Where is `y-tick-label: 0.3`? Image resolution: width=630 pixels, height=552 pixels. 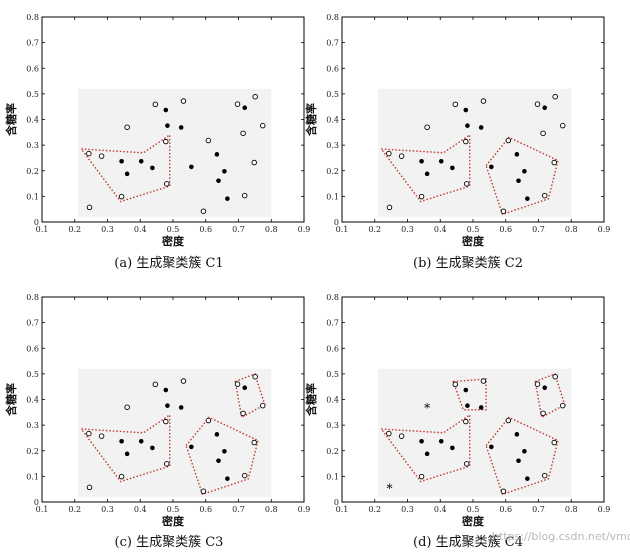 y-tick-label: 0.3 is located at coordinates (32, 145).